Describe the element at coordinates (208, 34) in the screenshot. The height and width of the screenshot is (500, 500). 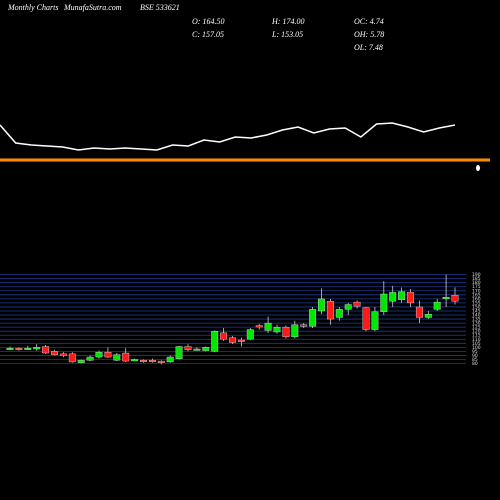
I see `close: C: 157.05` at that location.